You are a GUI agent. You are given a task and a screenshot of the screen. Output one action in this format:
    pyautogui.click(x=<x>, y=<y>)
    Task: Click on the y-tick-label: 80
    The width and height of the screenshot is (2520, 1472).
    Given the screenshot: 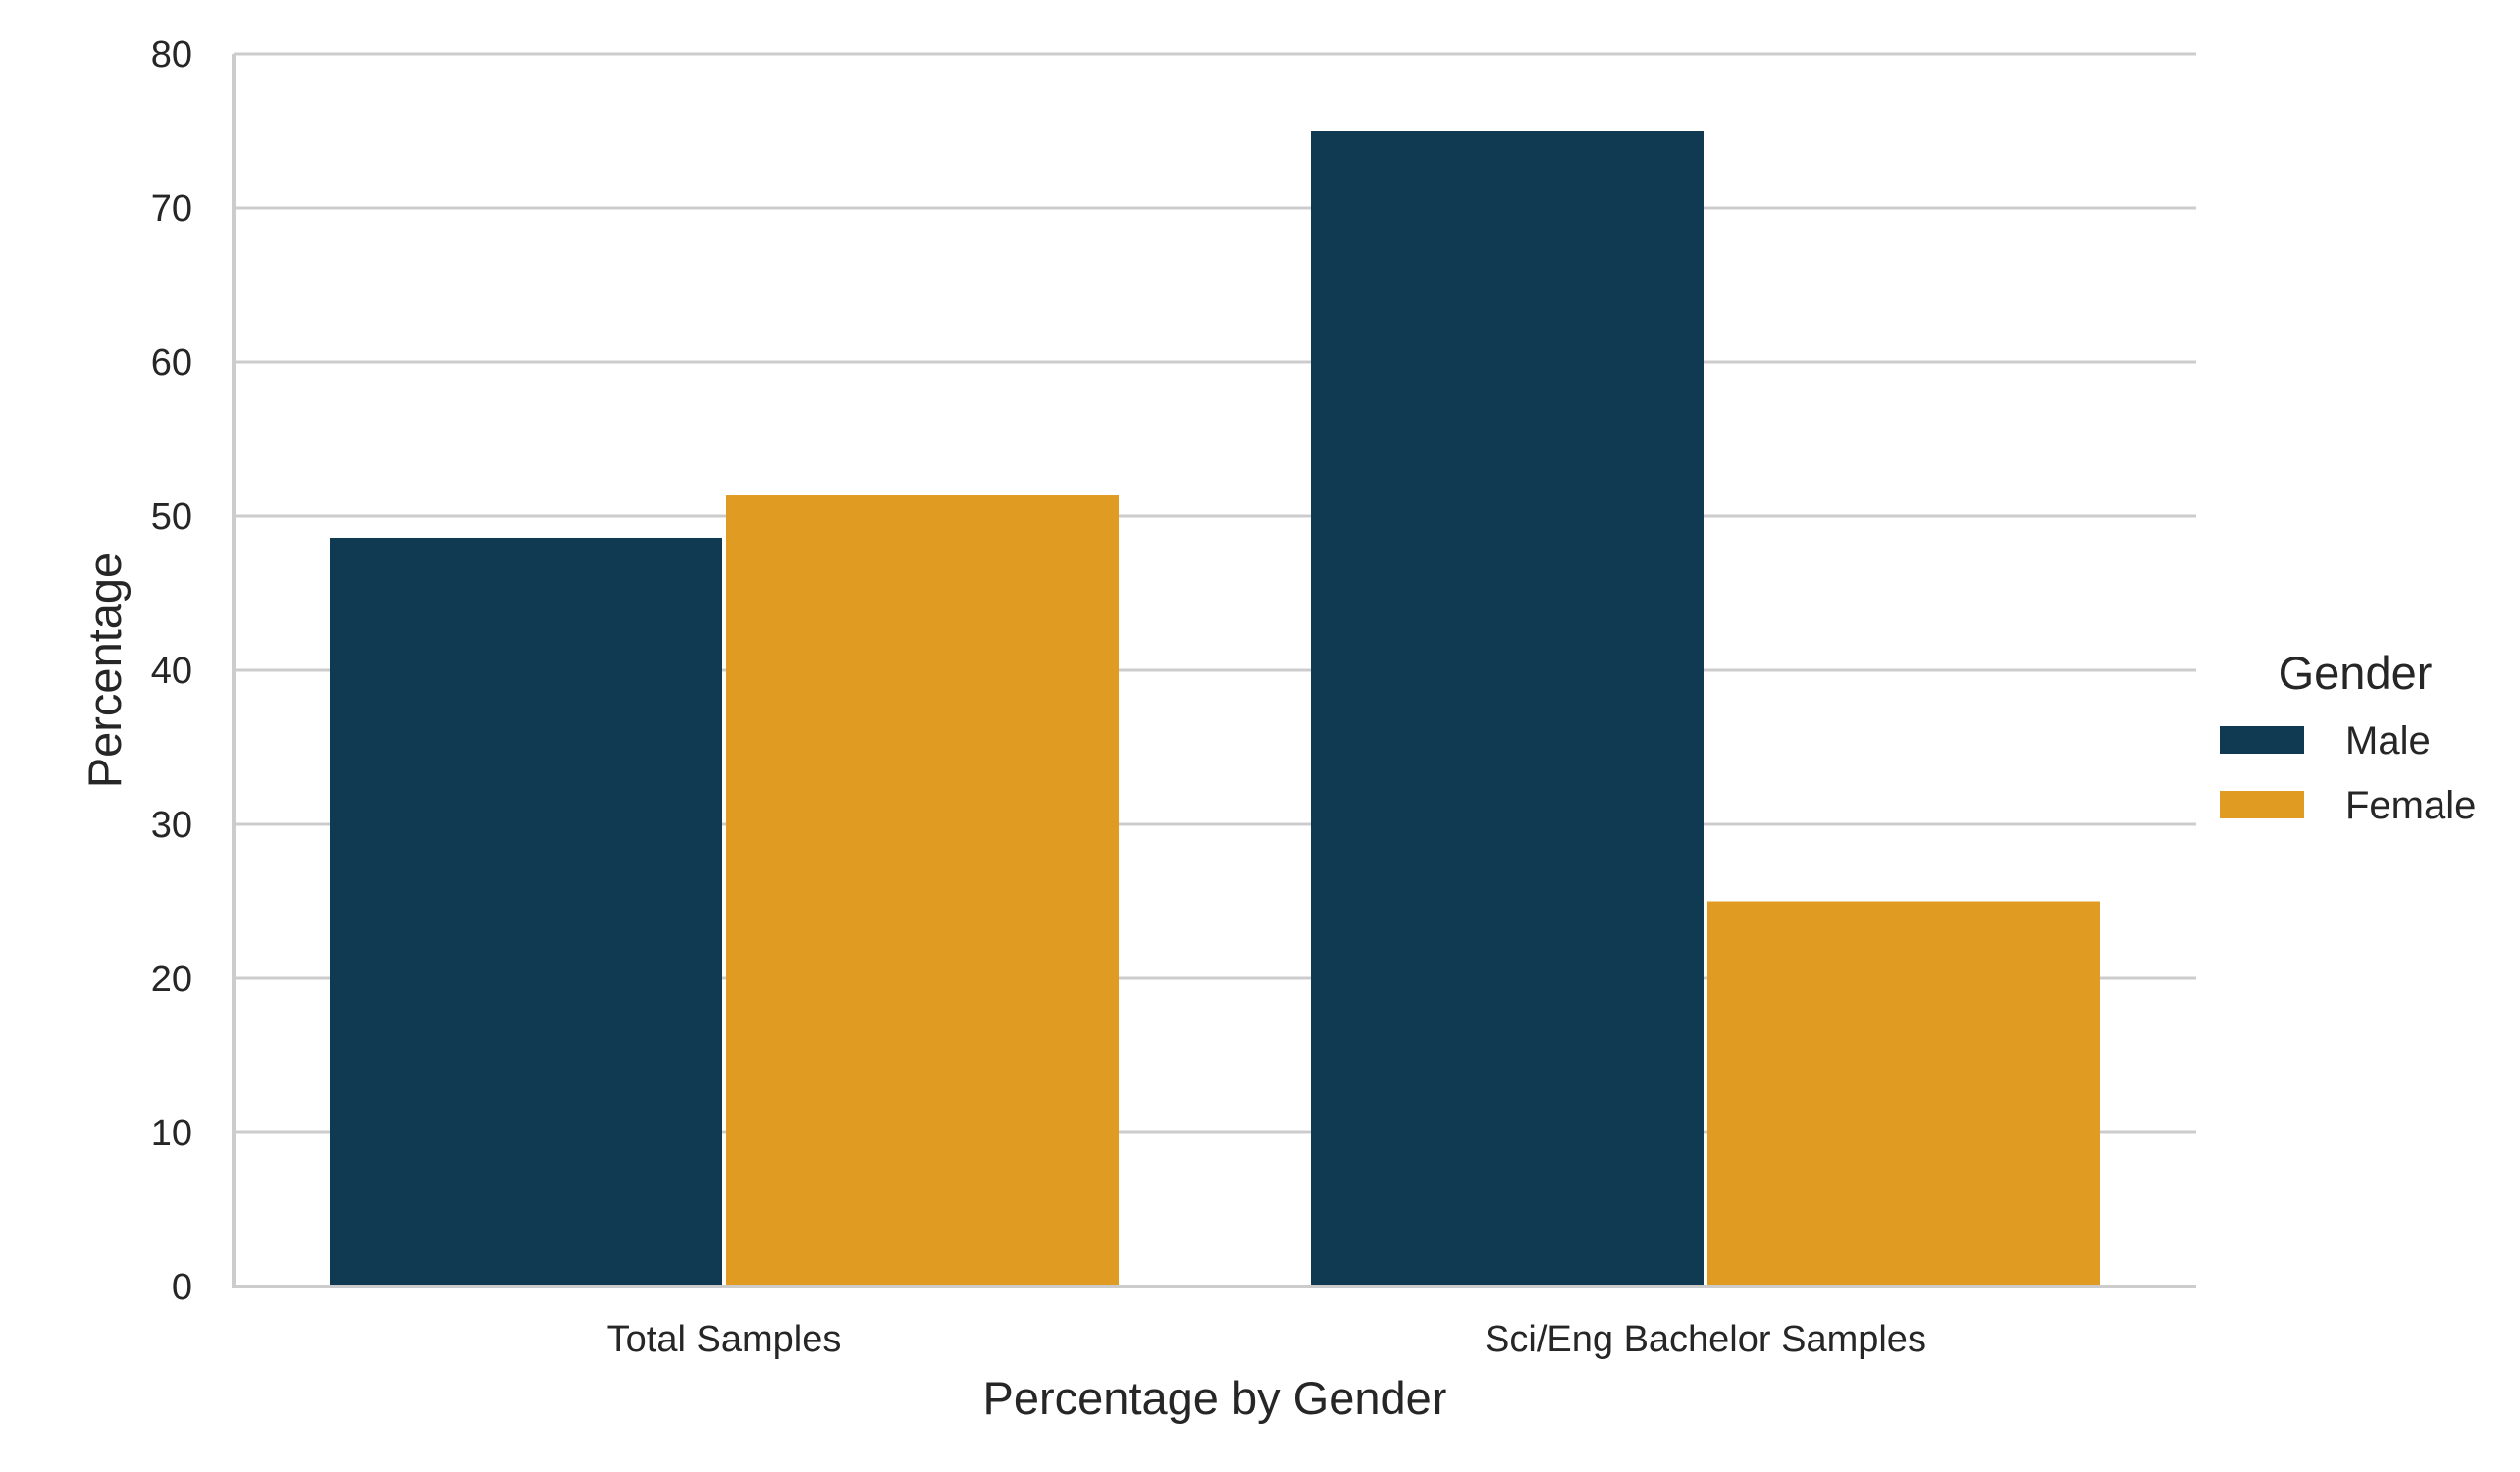 What is the action you would take?
    pyautogui.click(x=171, y=55)
    